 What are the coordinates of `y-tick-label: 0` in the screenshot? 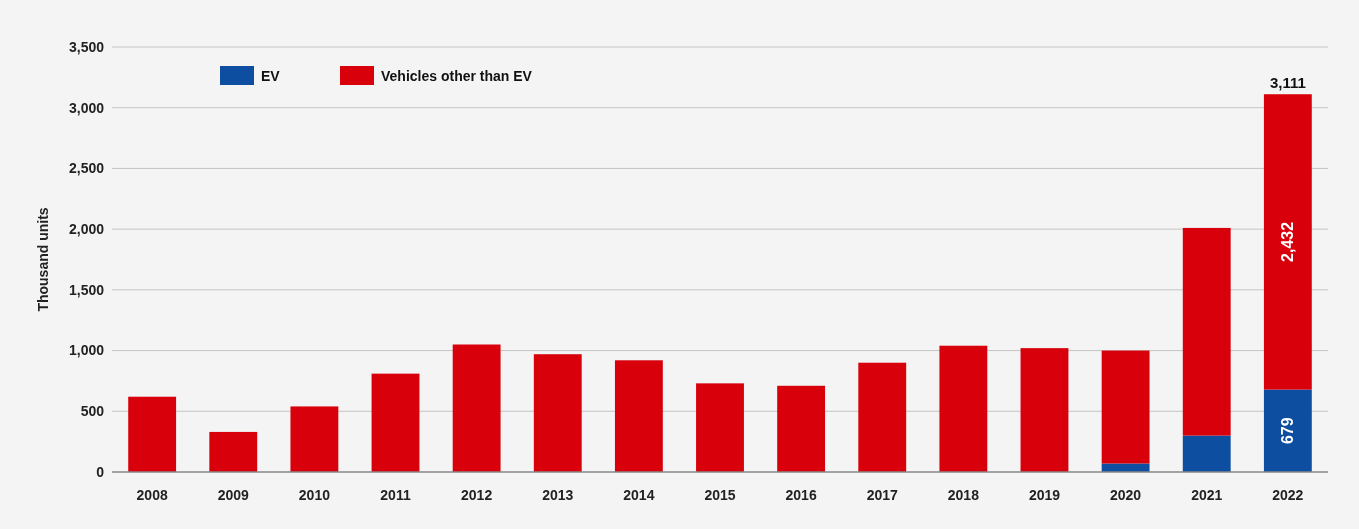 It's located at (100, 471).